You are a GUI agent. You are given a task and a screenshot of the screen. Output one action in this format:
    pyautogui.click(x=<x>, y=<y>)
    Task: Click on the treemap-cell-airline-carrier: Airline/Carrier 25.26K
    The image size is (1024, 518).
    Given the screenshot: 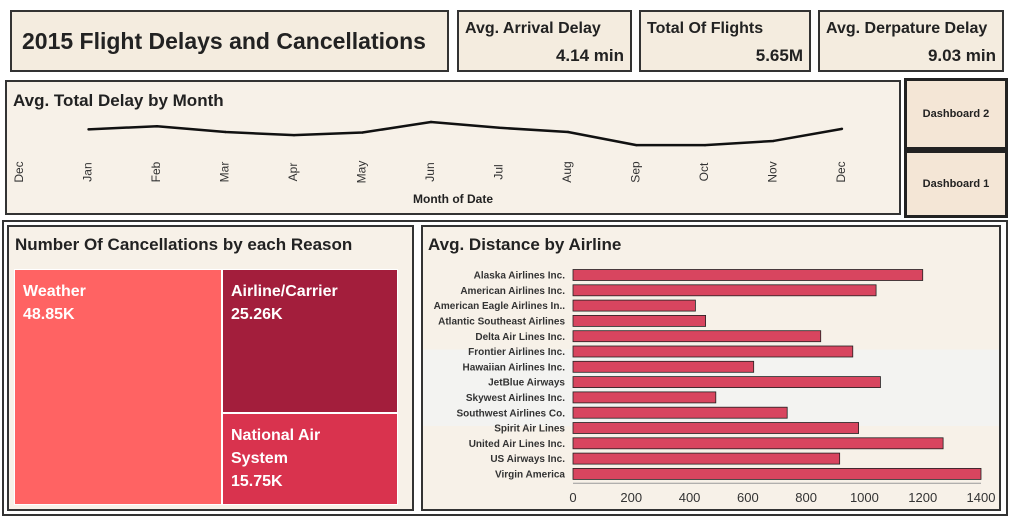 What is the action you would take?
    pyautogui.click(x=310, y=341)
    